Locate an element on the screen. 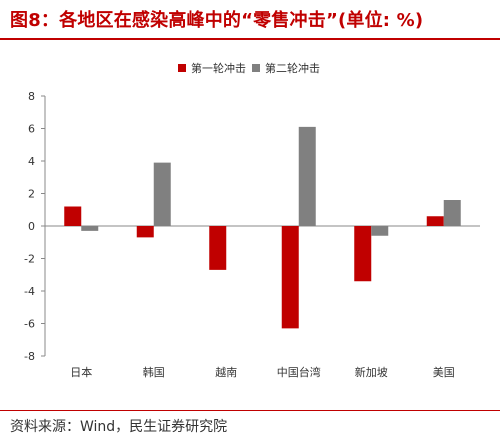  y-tick-label: 8 is located at coordinates (31, 96).